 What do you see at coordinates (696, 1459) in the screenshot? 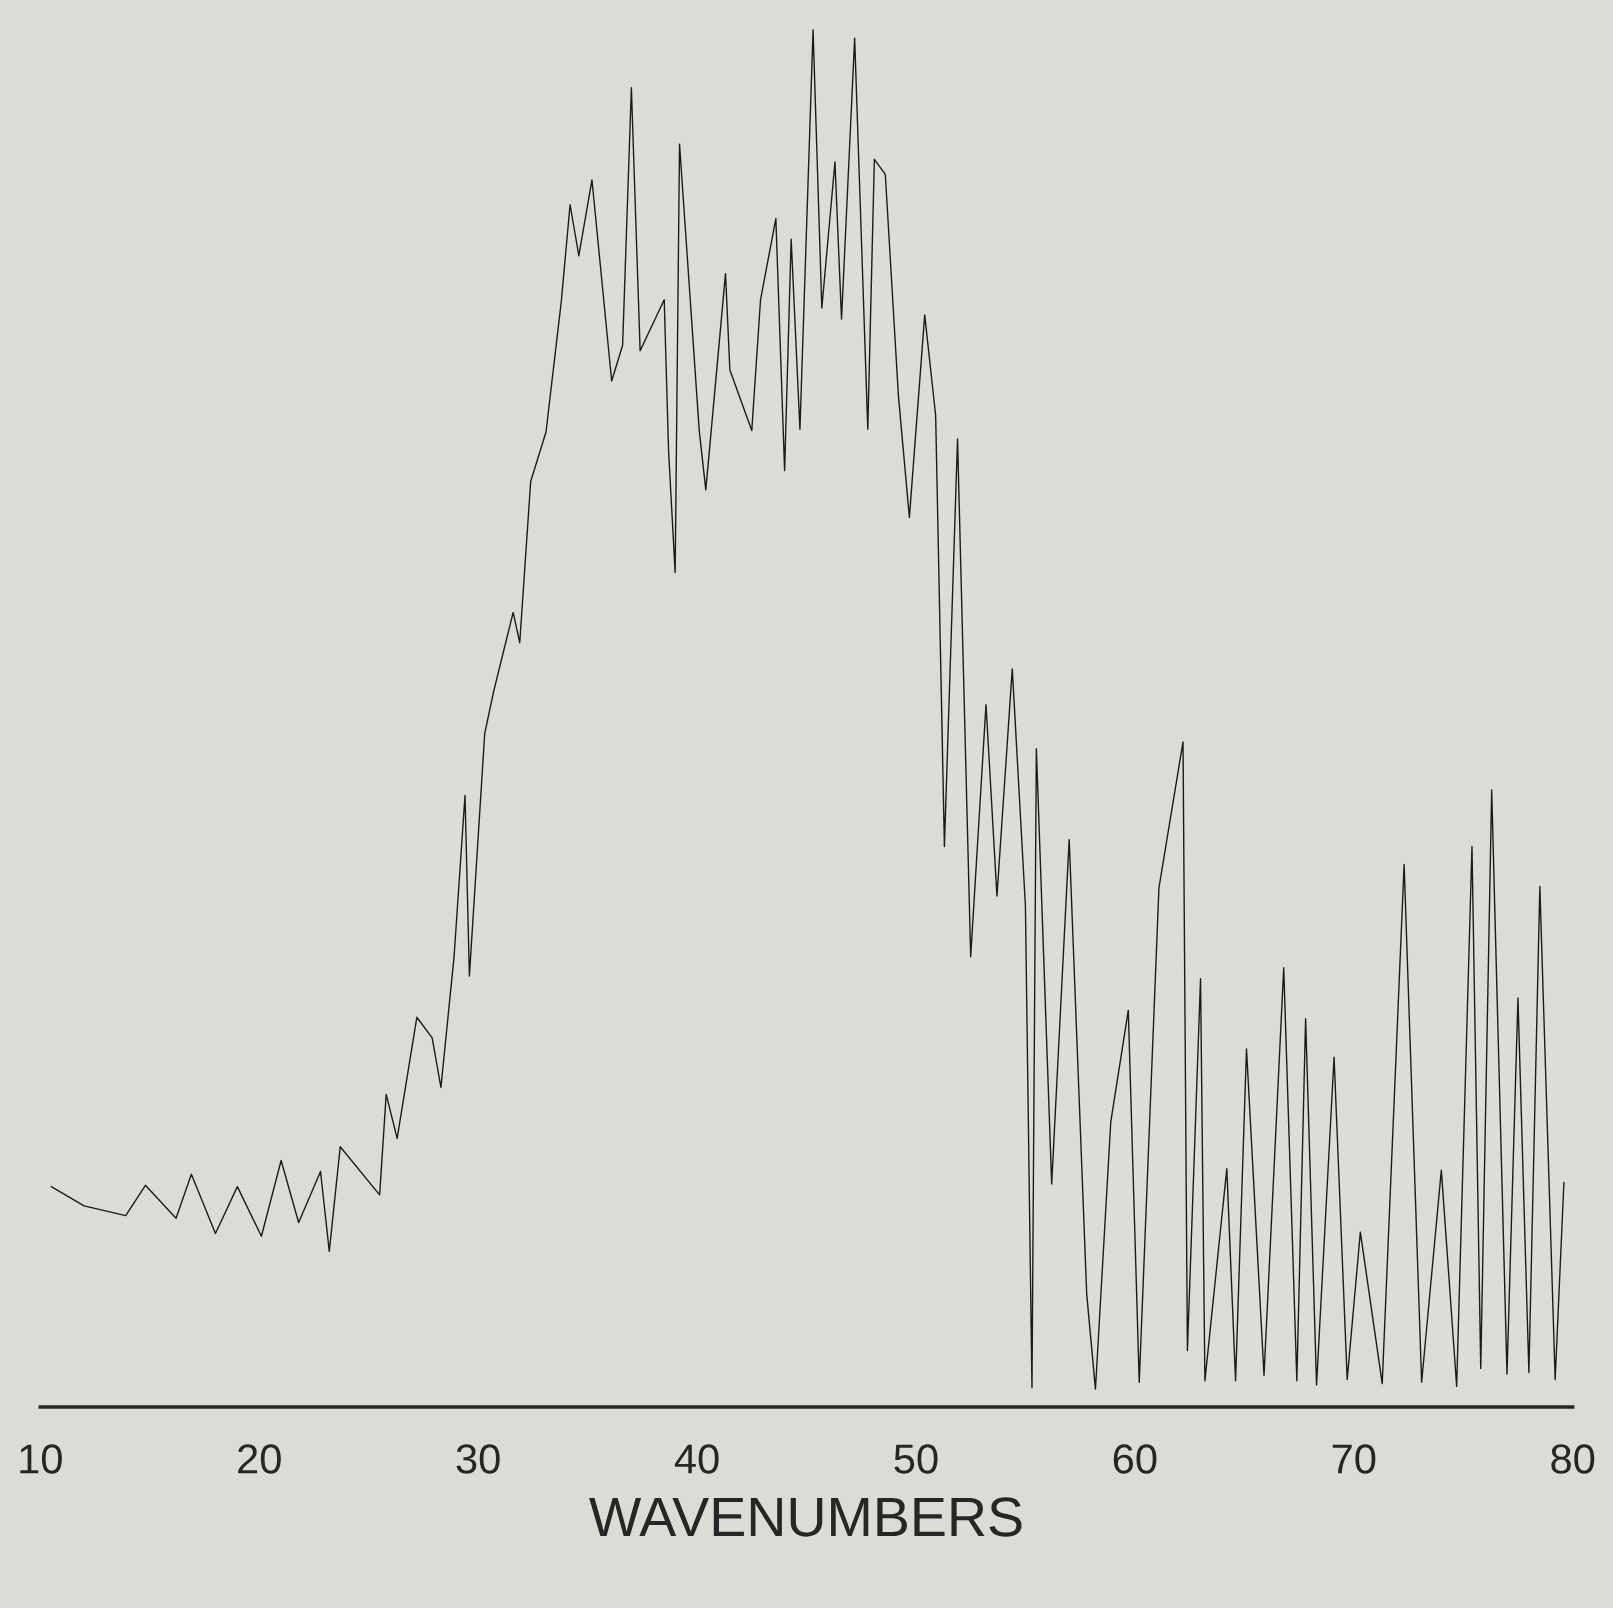
I see `x-tick-label: 40` at bounding box center [696, 1459].